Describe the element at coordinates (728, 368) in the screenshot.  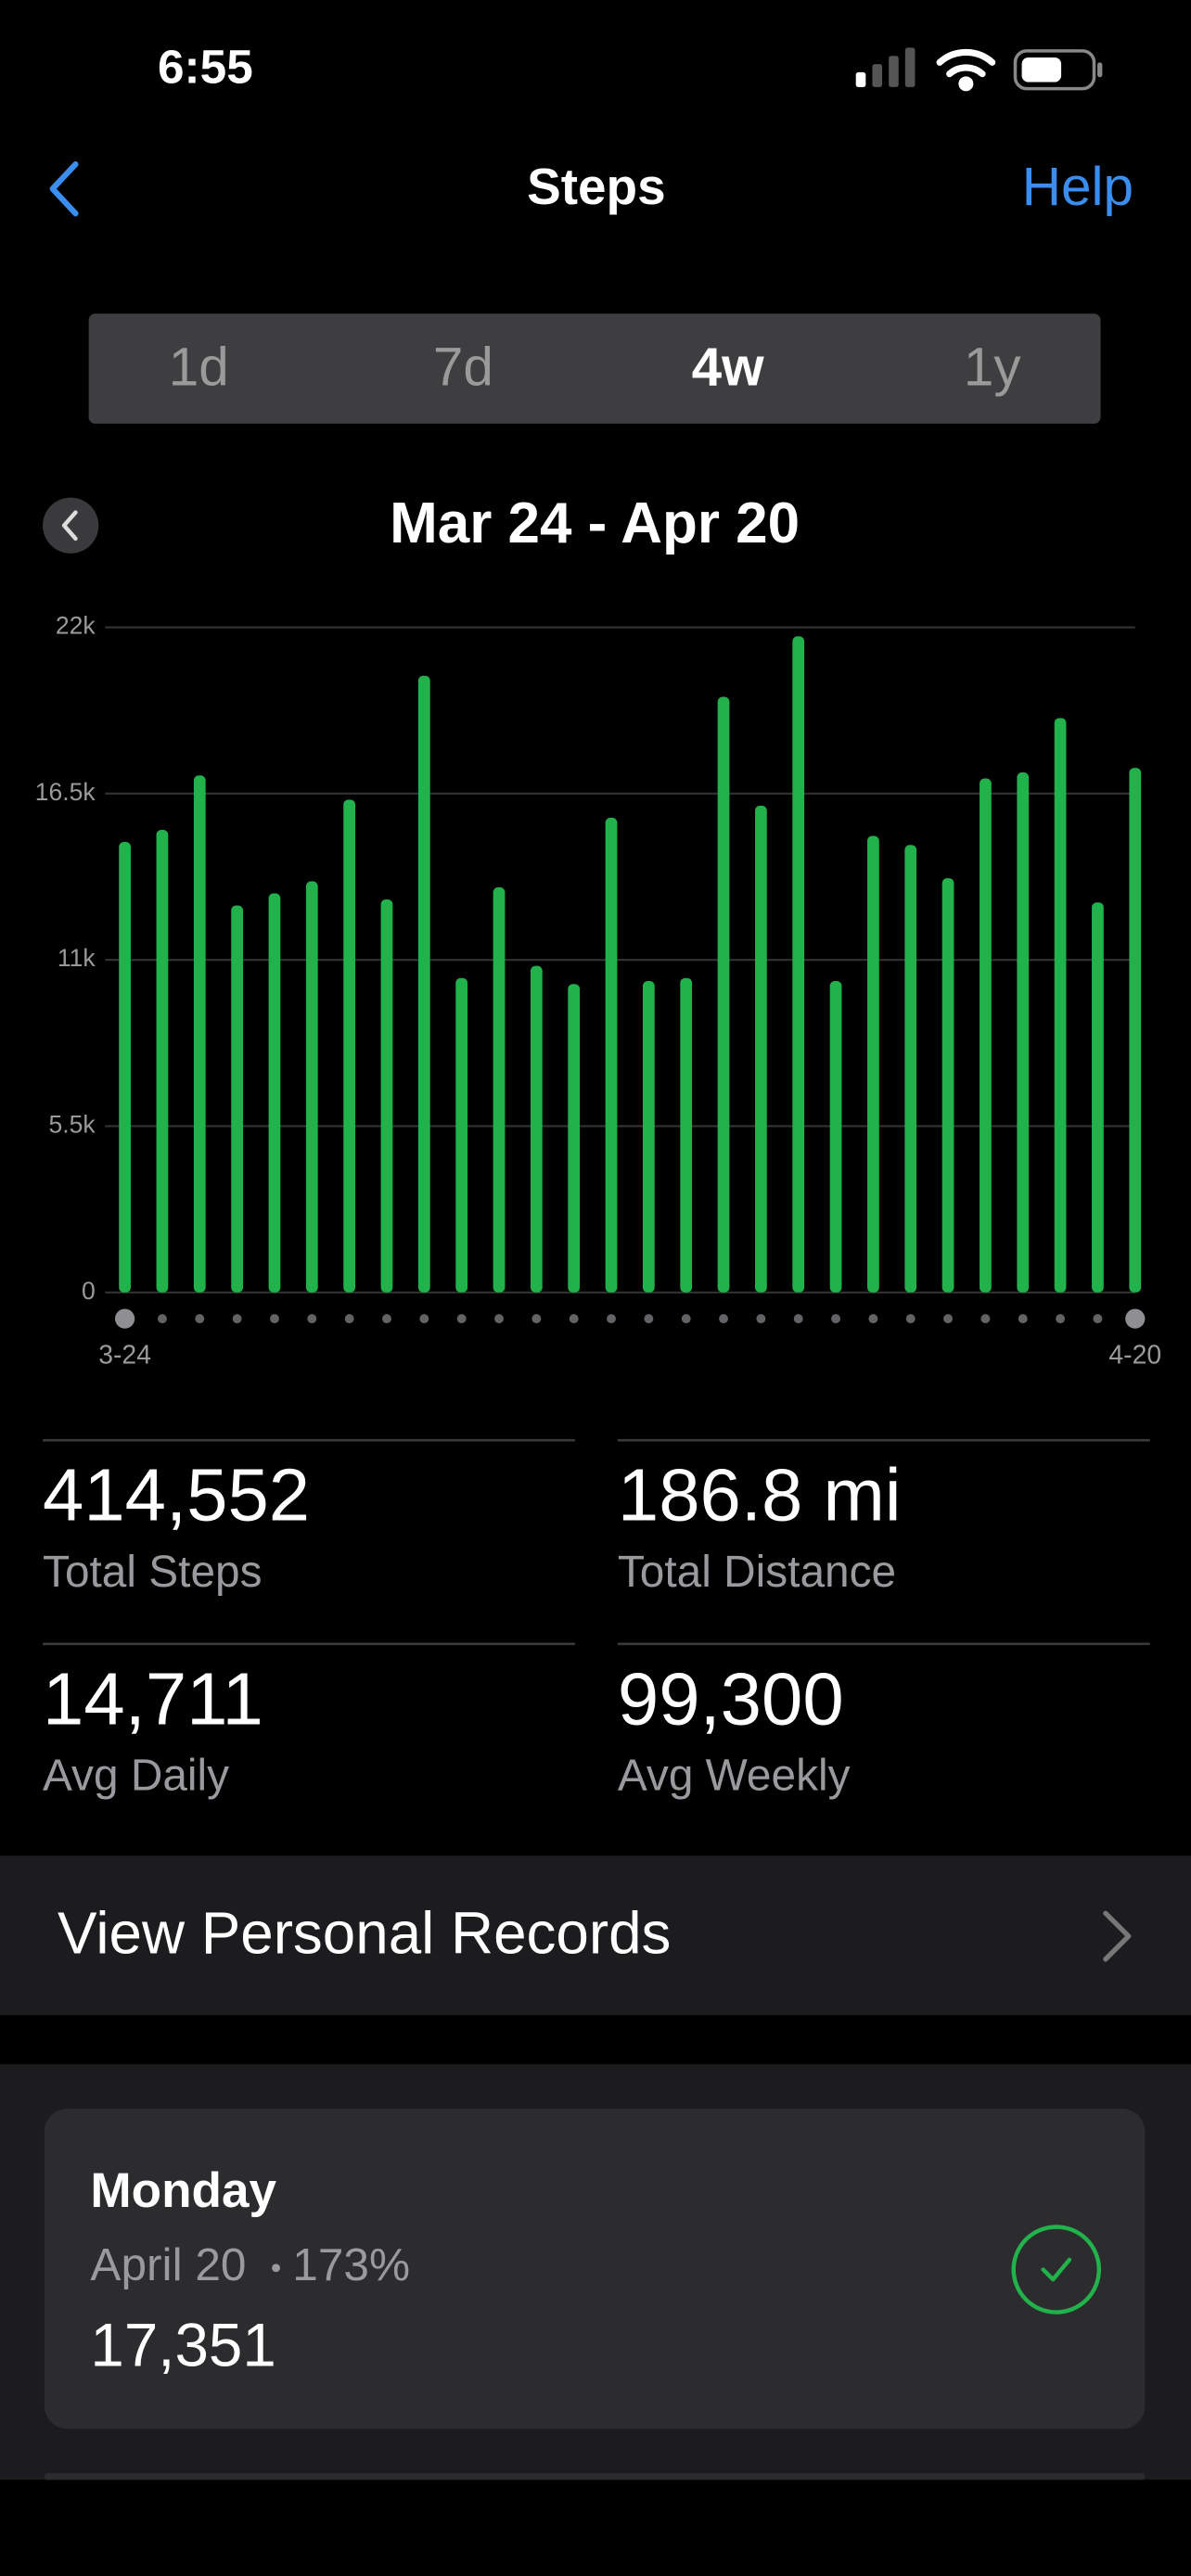
I see `tab: 4w` at that location.